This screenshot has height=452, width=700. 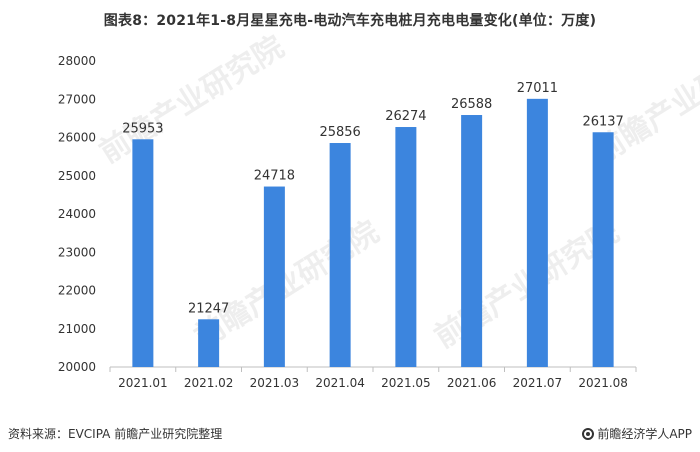 I want to click on x-tick-label: 2021.06, so click(x=472, y=383).